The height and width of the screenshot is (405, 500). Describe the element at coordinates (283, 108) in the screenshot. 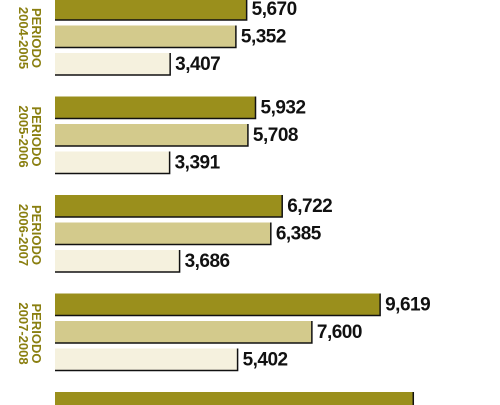

I see `value-label: 5,932` at that location.